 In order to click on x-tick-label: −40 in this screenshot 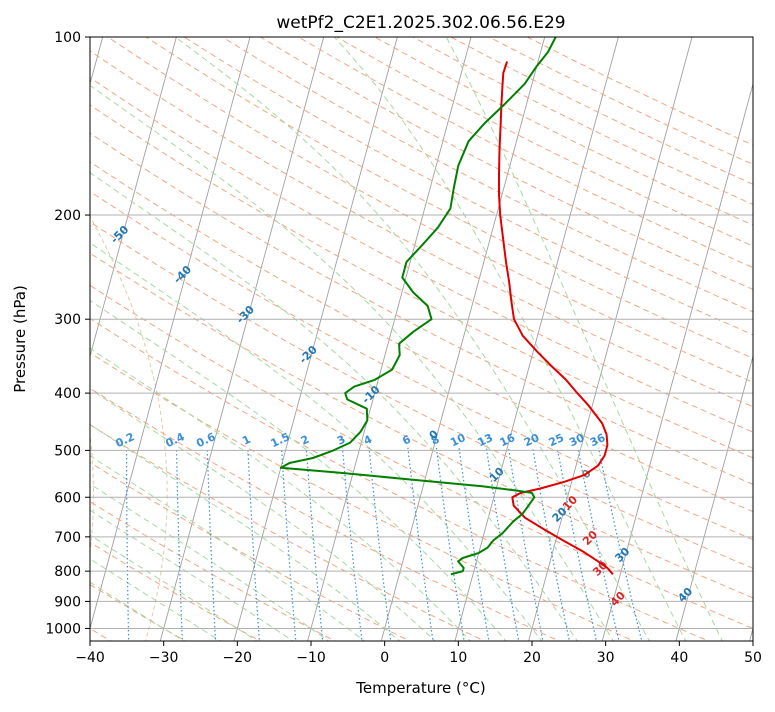, I will do `click(90, 658)`.